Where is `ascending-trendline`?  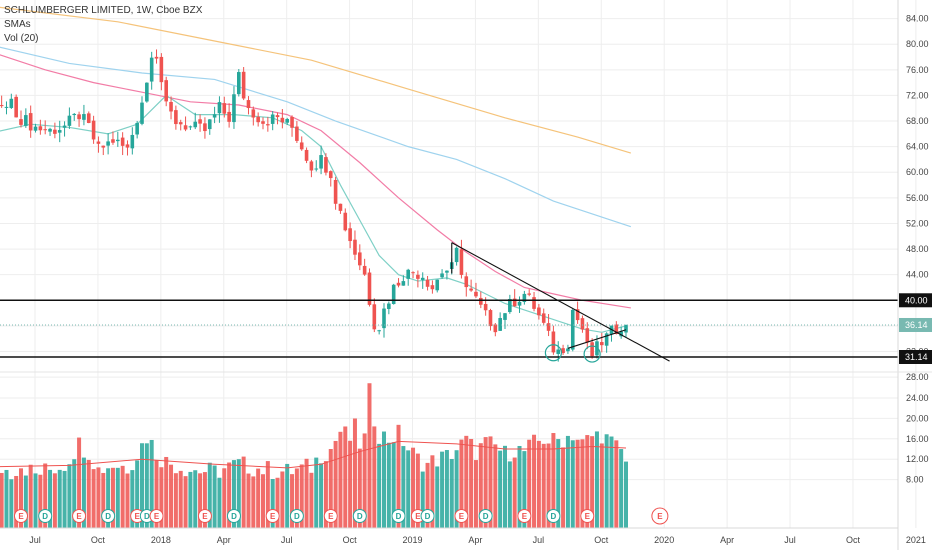
ascending-trendline is located at coordinates (597, 339).